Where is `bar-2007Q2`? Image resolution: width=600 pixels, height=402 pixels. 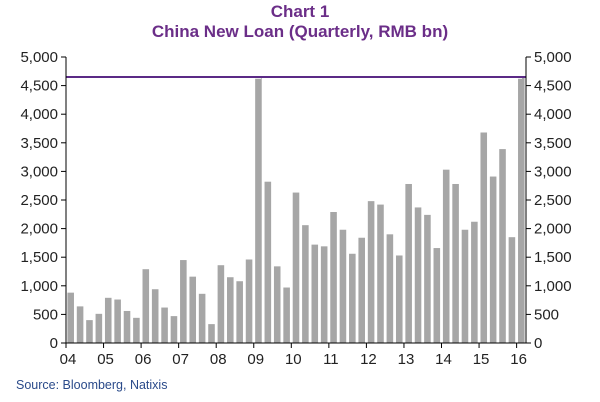 bar-2007Q2 is located at coordinates (193, 309).